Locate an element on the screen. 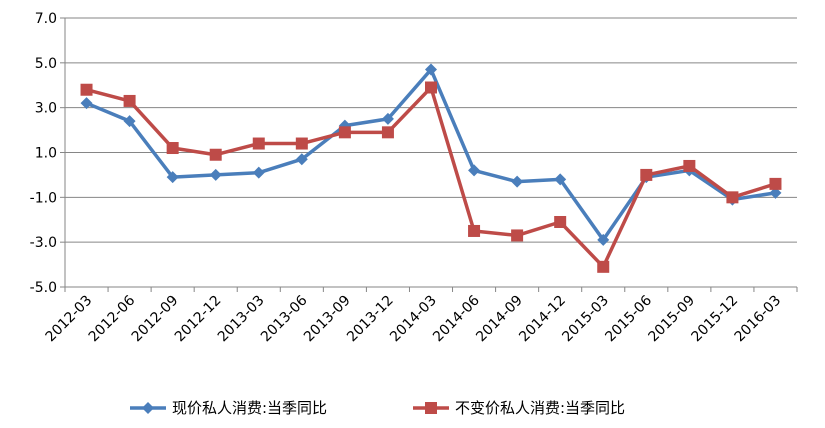  y-tick-label: 1.0 is located at coordinates (46, 154).